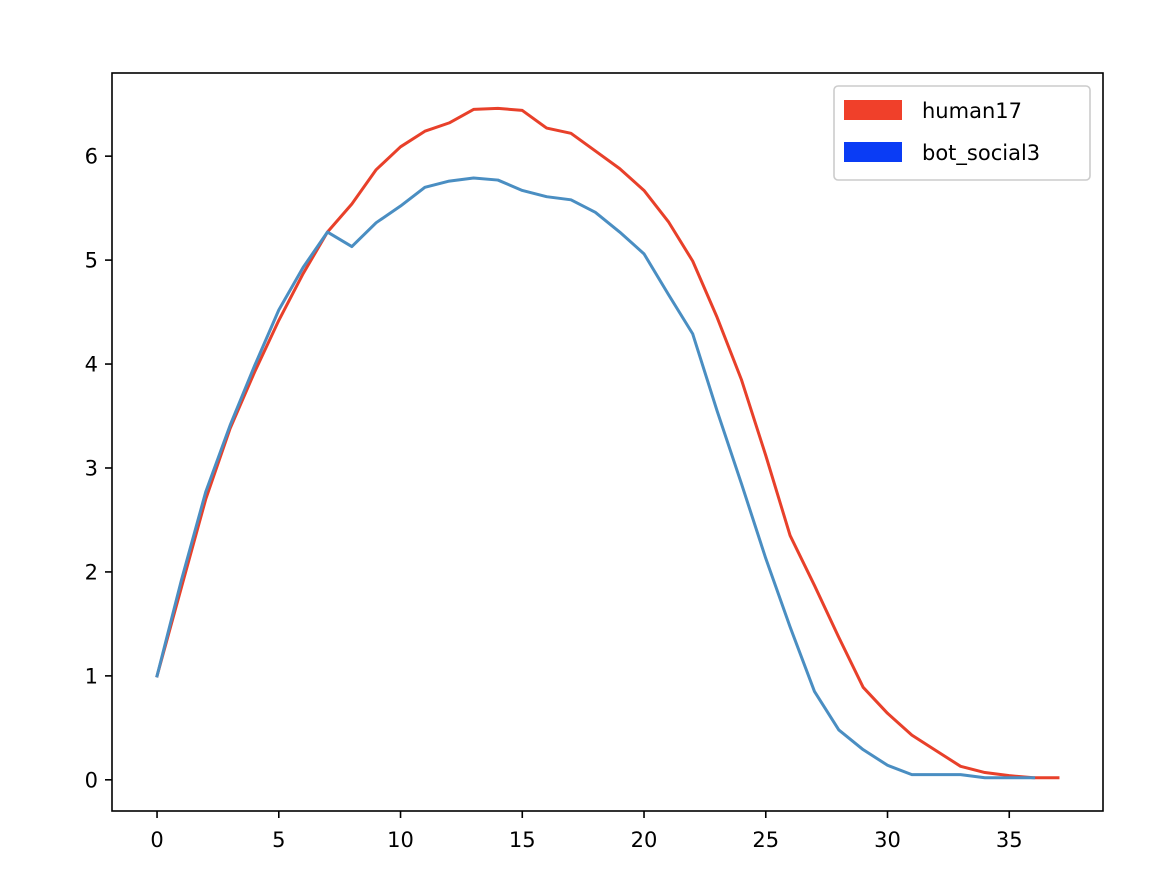 The width and height of the screenshot is (1176, 888). Describe the element at coordinates (400, 840) in the screenshot. I see `x-tick-label: 10` at that location.